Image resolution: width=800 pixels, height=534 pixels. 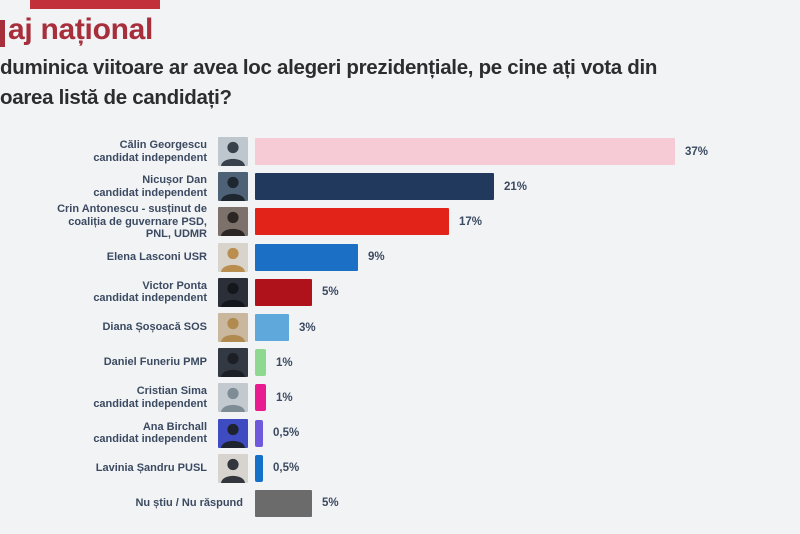 What do you see at coordinates (150, 186) in the screenshot?
I see `candidate-label-text: Nicușor Dan candidat independent` at bounding box center [150, 186].